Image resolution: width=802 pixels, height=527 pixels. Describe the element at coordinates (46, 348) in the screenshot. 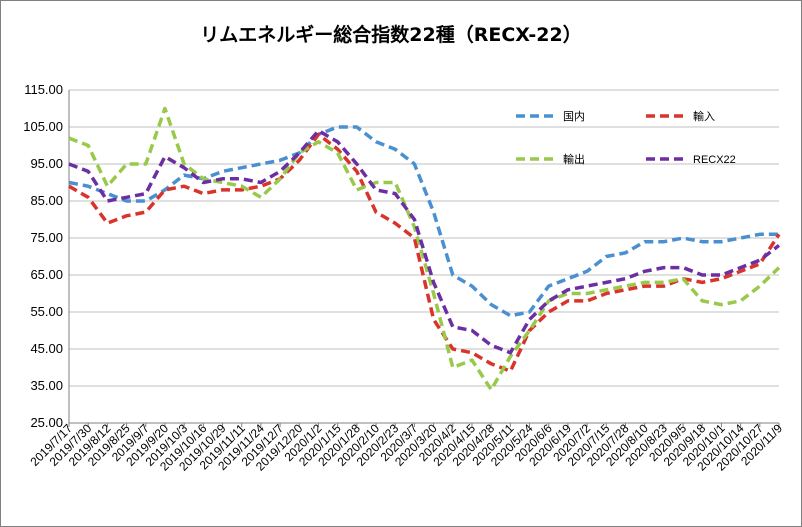

I see `y-tick-label: 45.00` at that location.